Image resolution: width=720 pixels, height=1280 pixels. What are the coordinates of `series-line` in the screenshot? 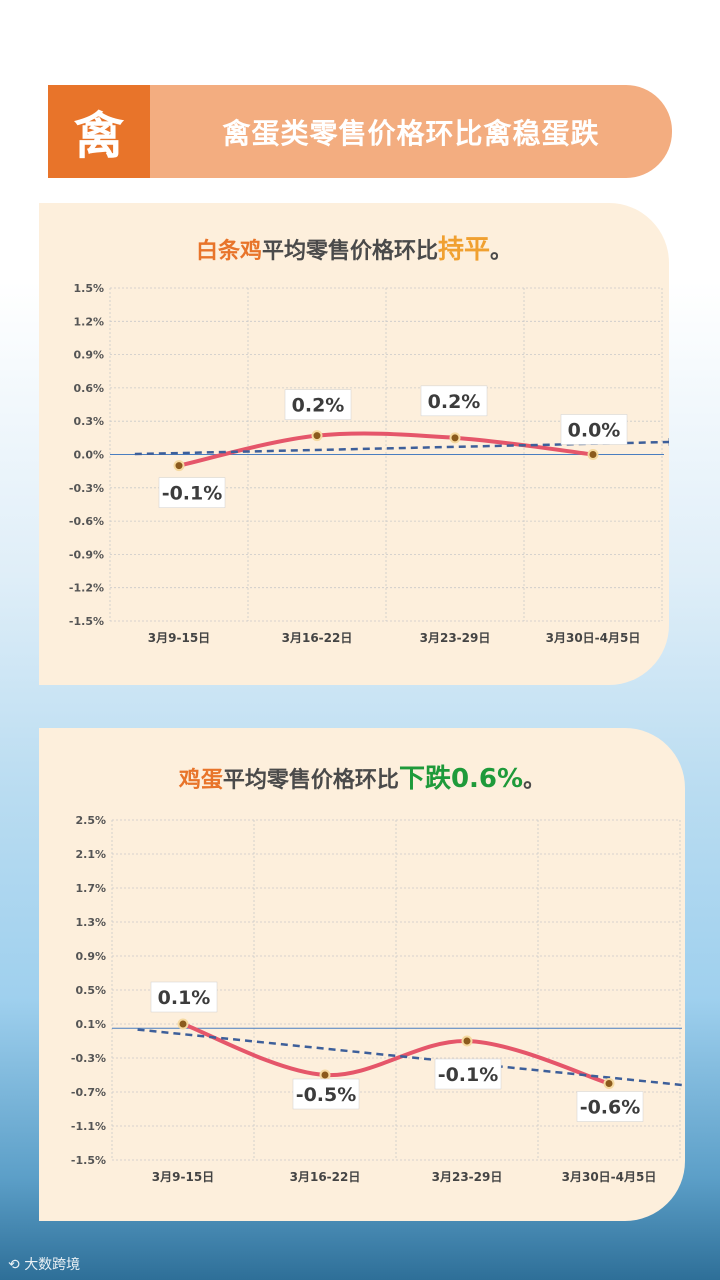 It's located at (396, 1054).